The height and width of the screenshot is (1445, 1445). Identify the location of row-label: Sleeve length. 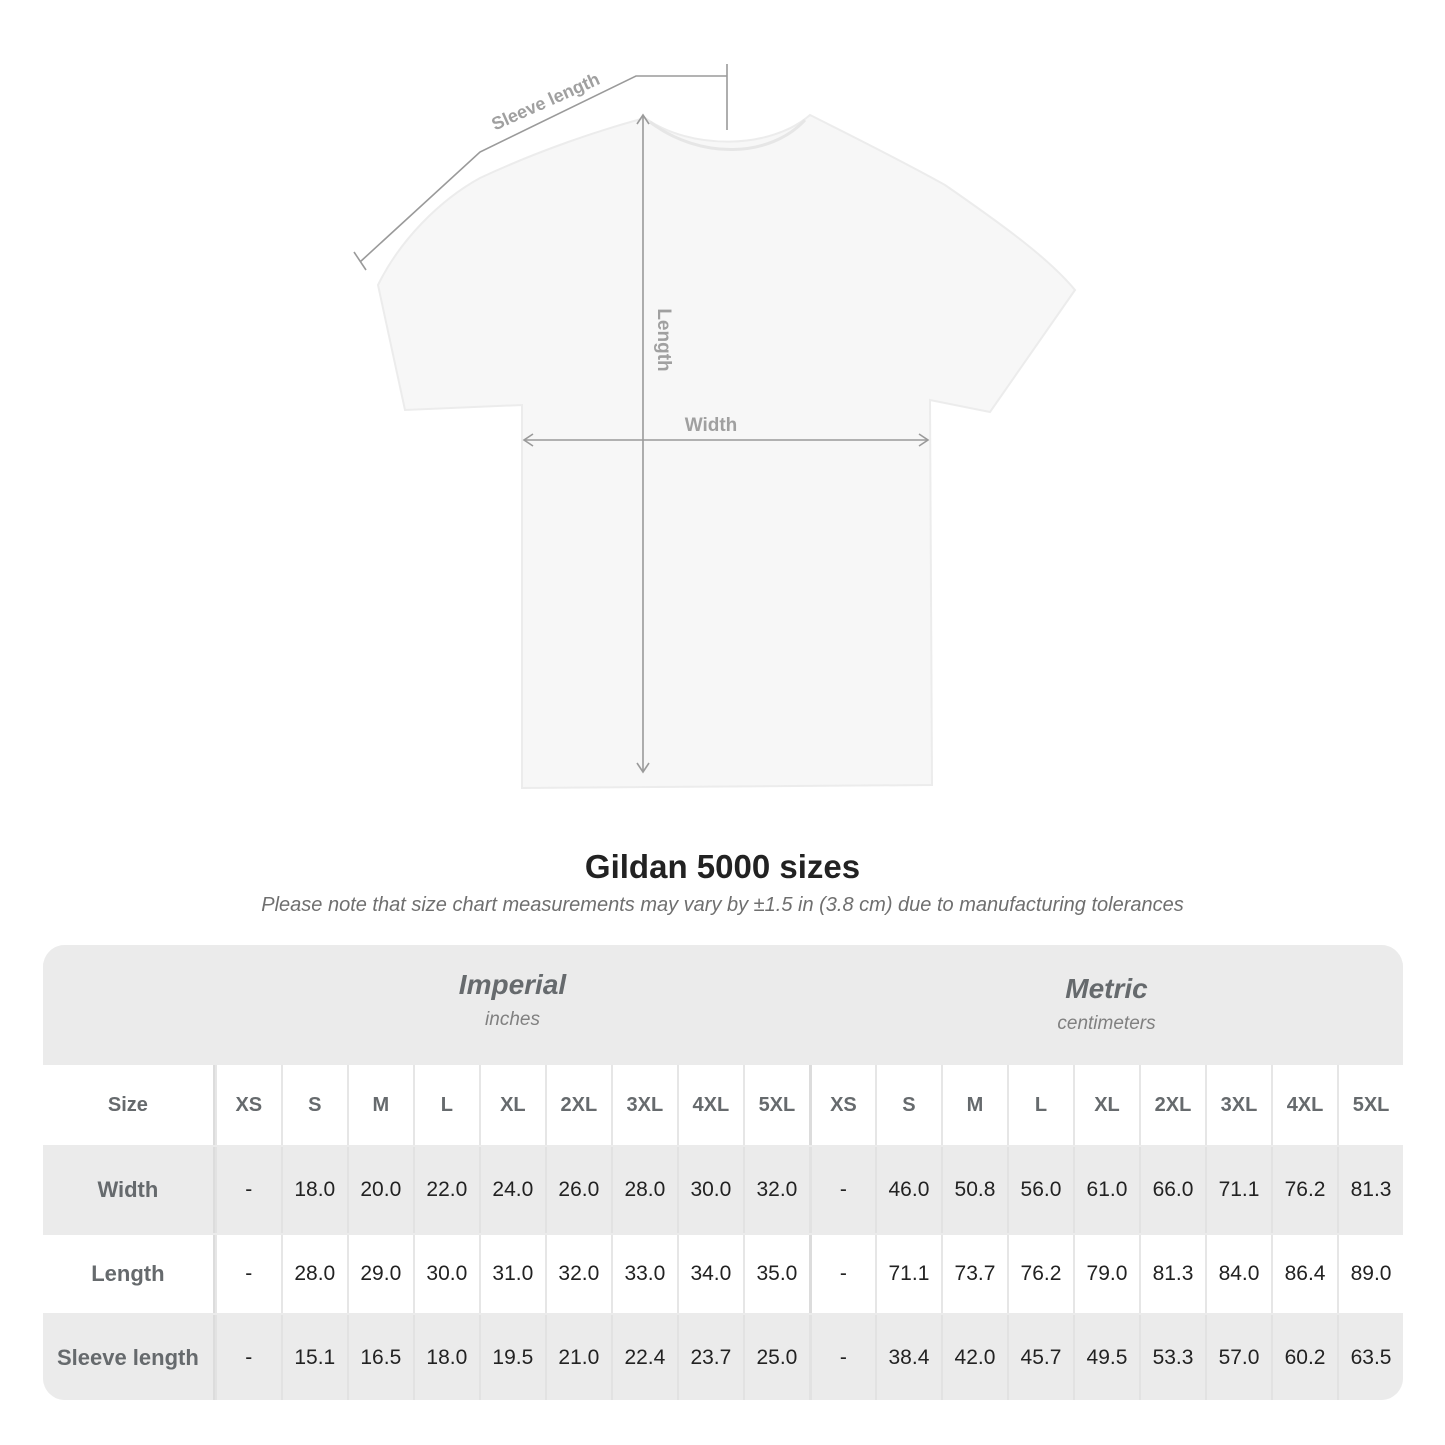
(129, 1357).